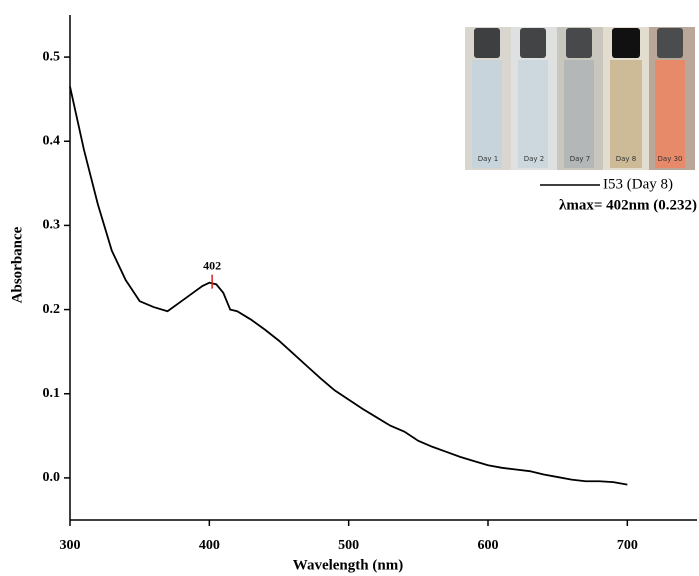 This screenshot has height=576, width=699. I want to click on inset-label: Day 7, so click(580, 159).